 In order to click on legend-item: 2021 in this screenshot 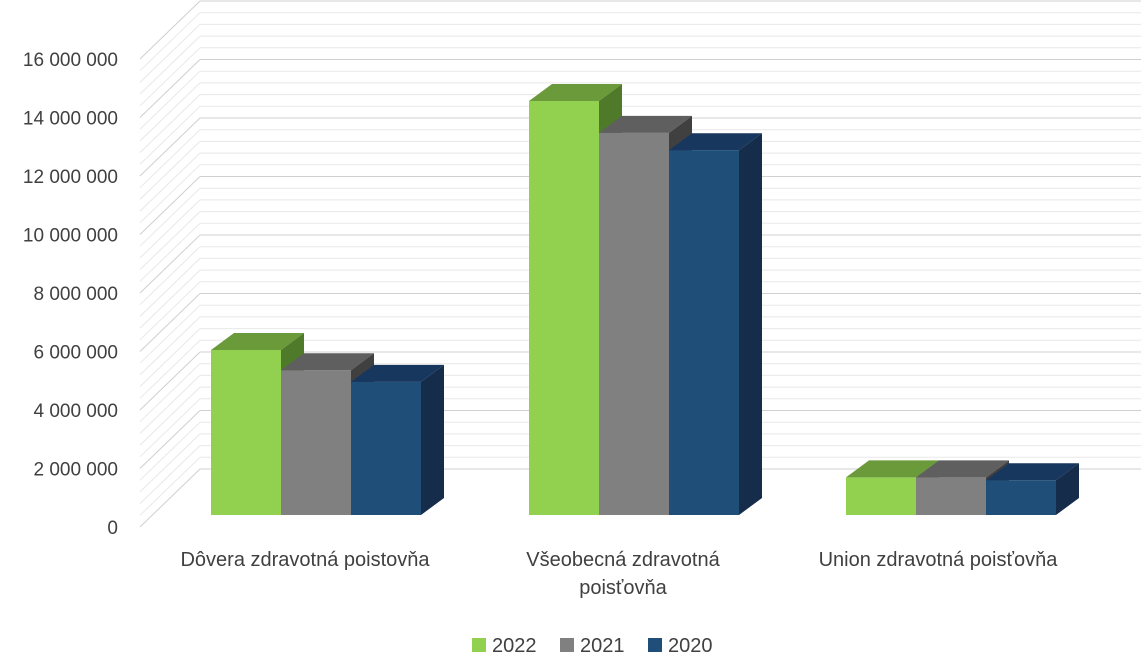, I will do `click(592, 646)`.